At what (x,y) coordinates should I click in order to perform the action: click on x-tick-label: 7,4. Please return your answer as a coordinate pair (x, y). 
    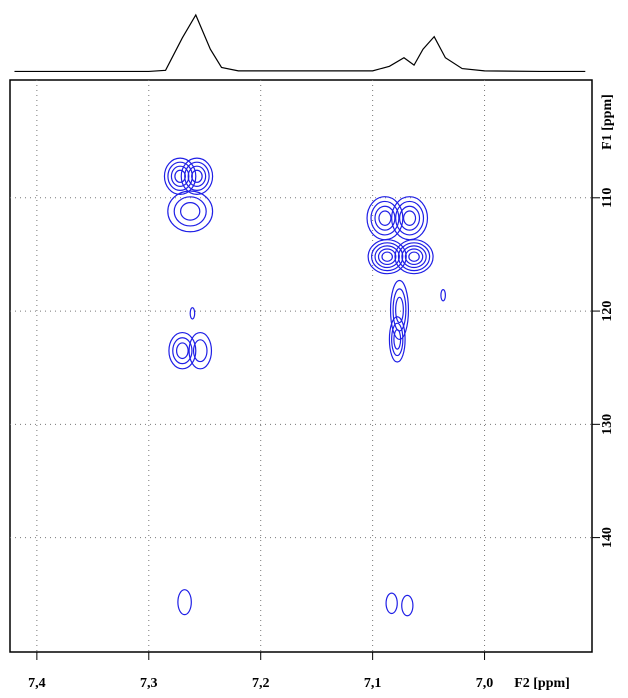
    Looking at the image, I should click on (37, 683).